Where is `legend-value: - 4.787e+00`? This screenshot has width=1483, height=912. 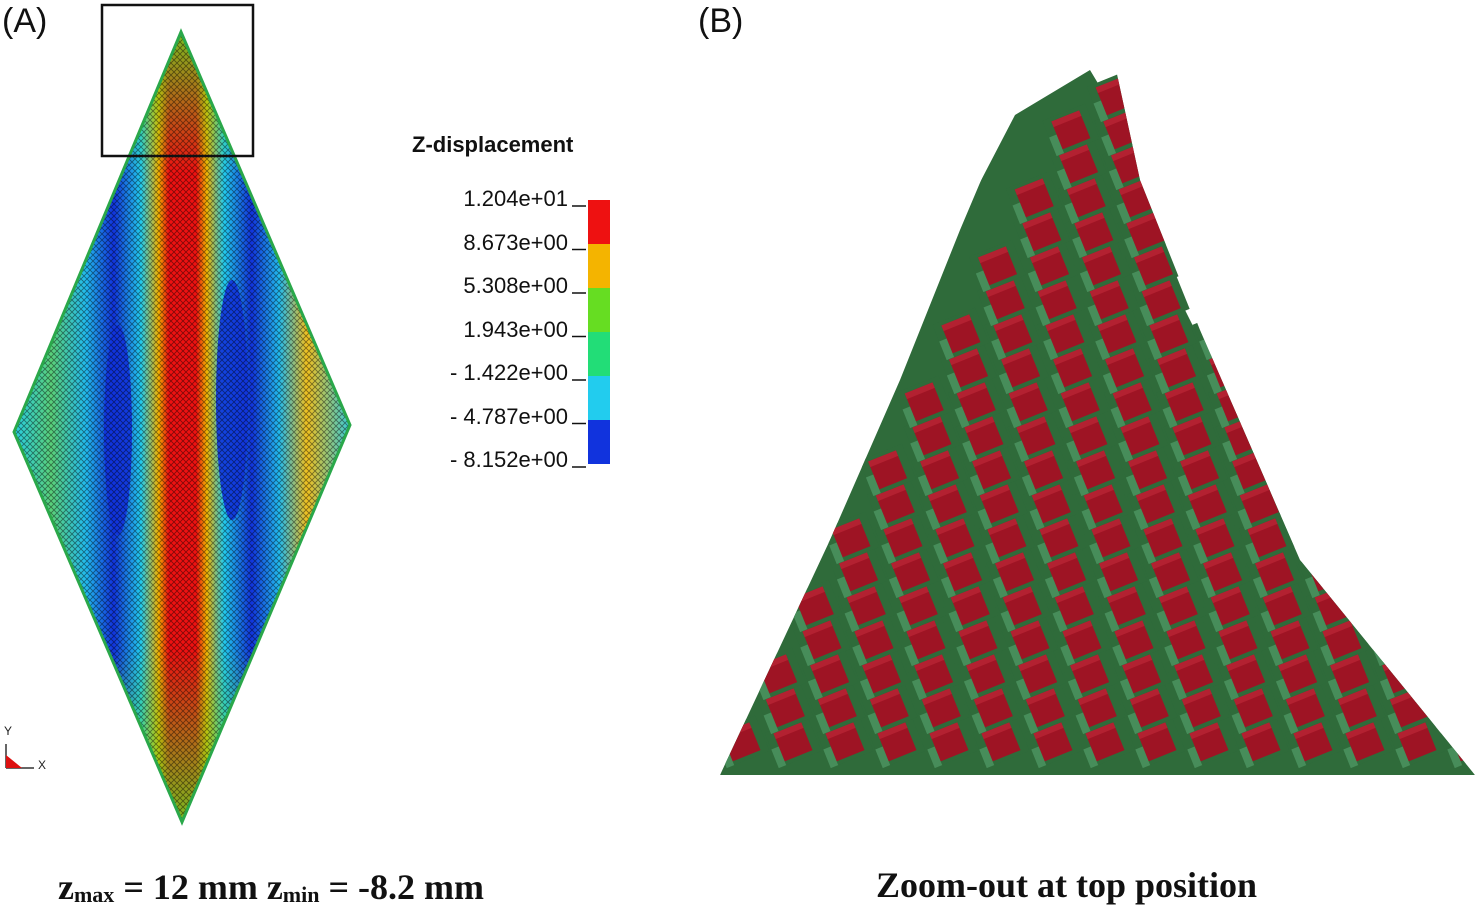 legend-value: - 4.787e+00 is located at coordinates (508, 416).